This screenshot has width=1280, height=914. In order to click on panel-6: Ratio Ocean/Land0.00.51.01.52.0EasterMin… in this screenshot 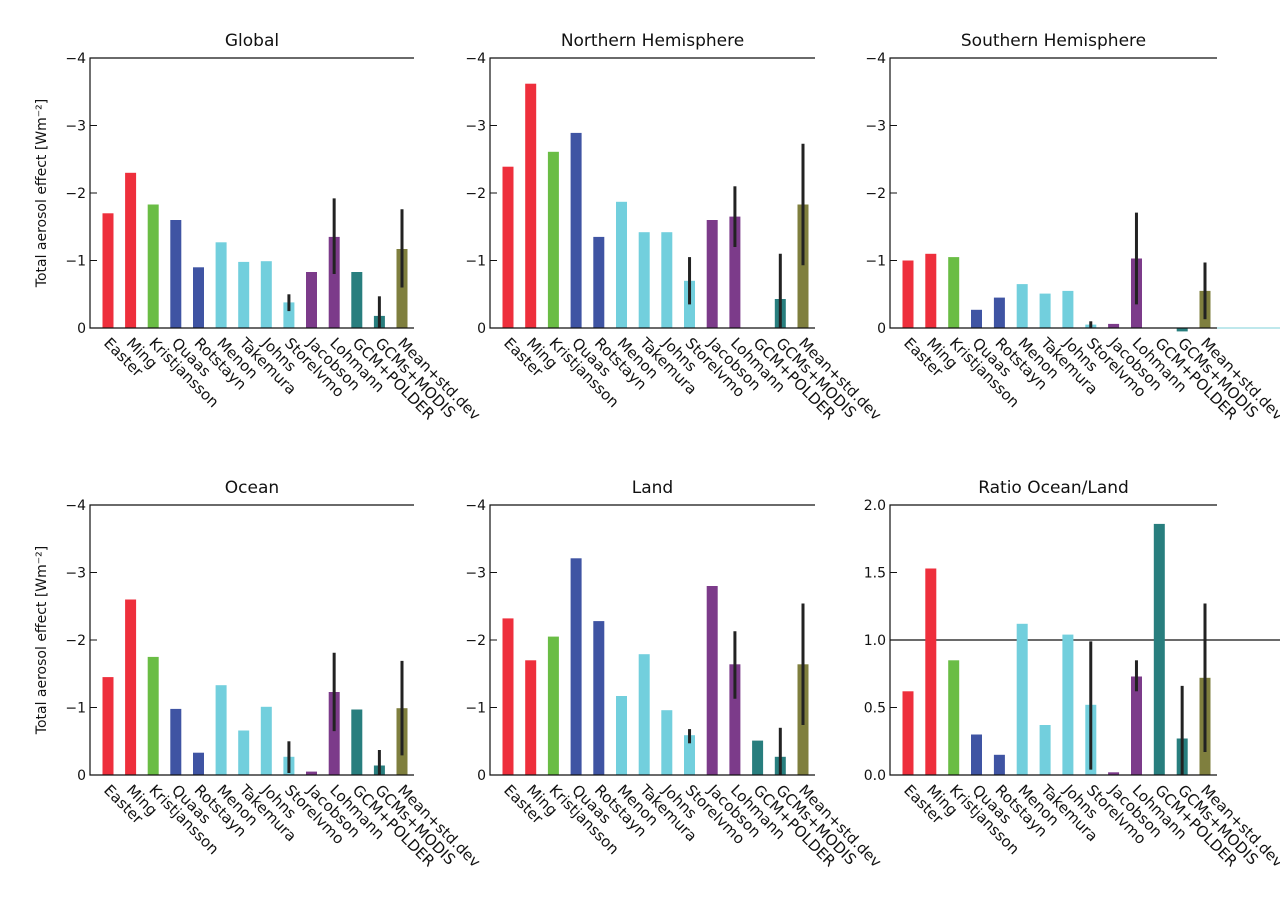, I will do `click(1072, 674)`.